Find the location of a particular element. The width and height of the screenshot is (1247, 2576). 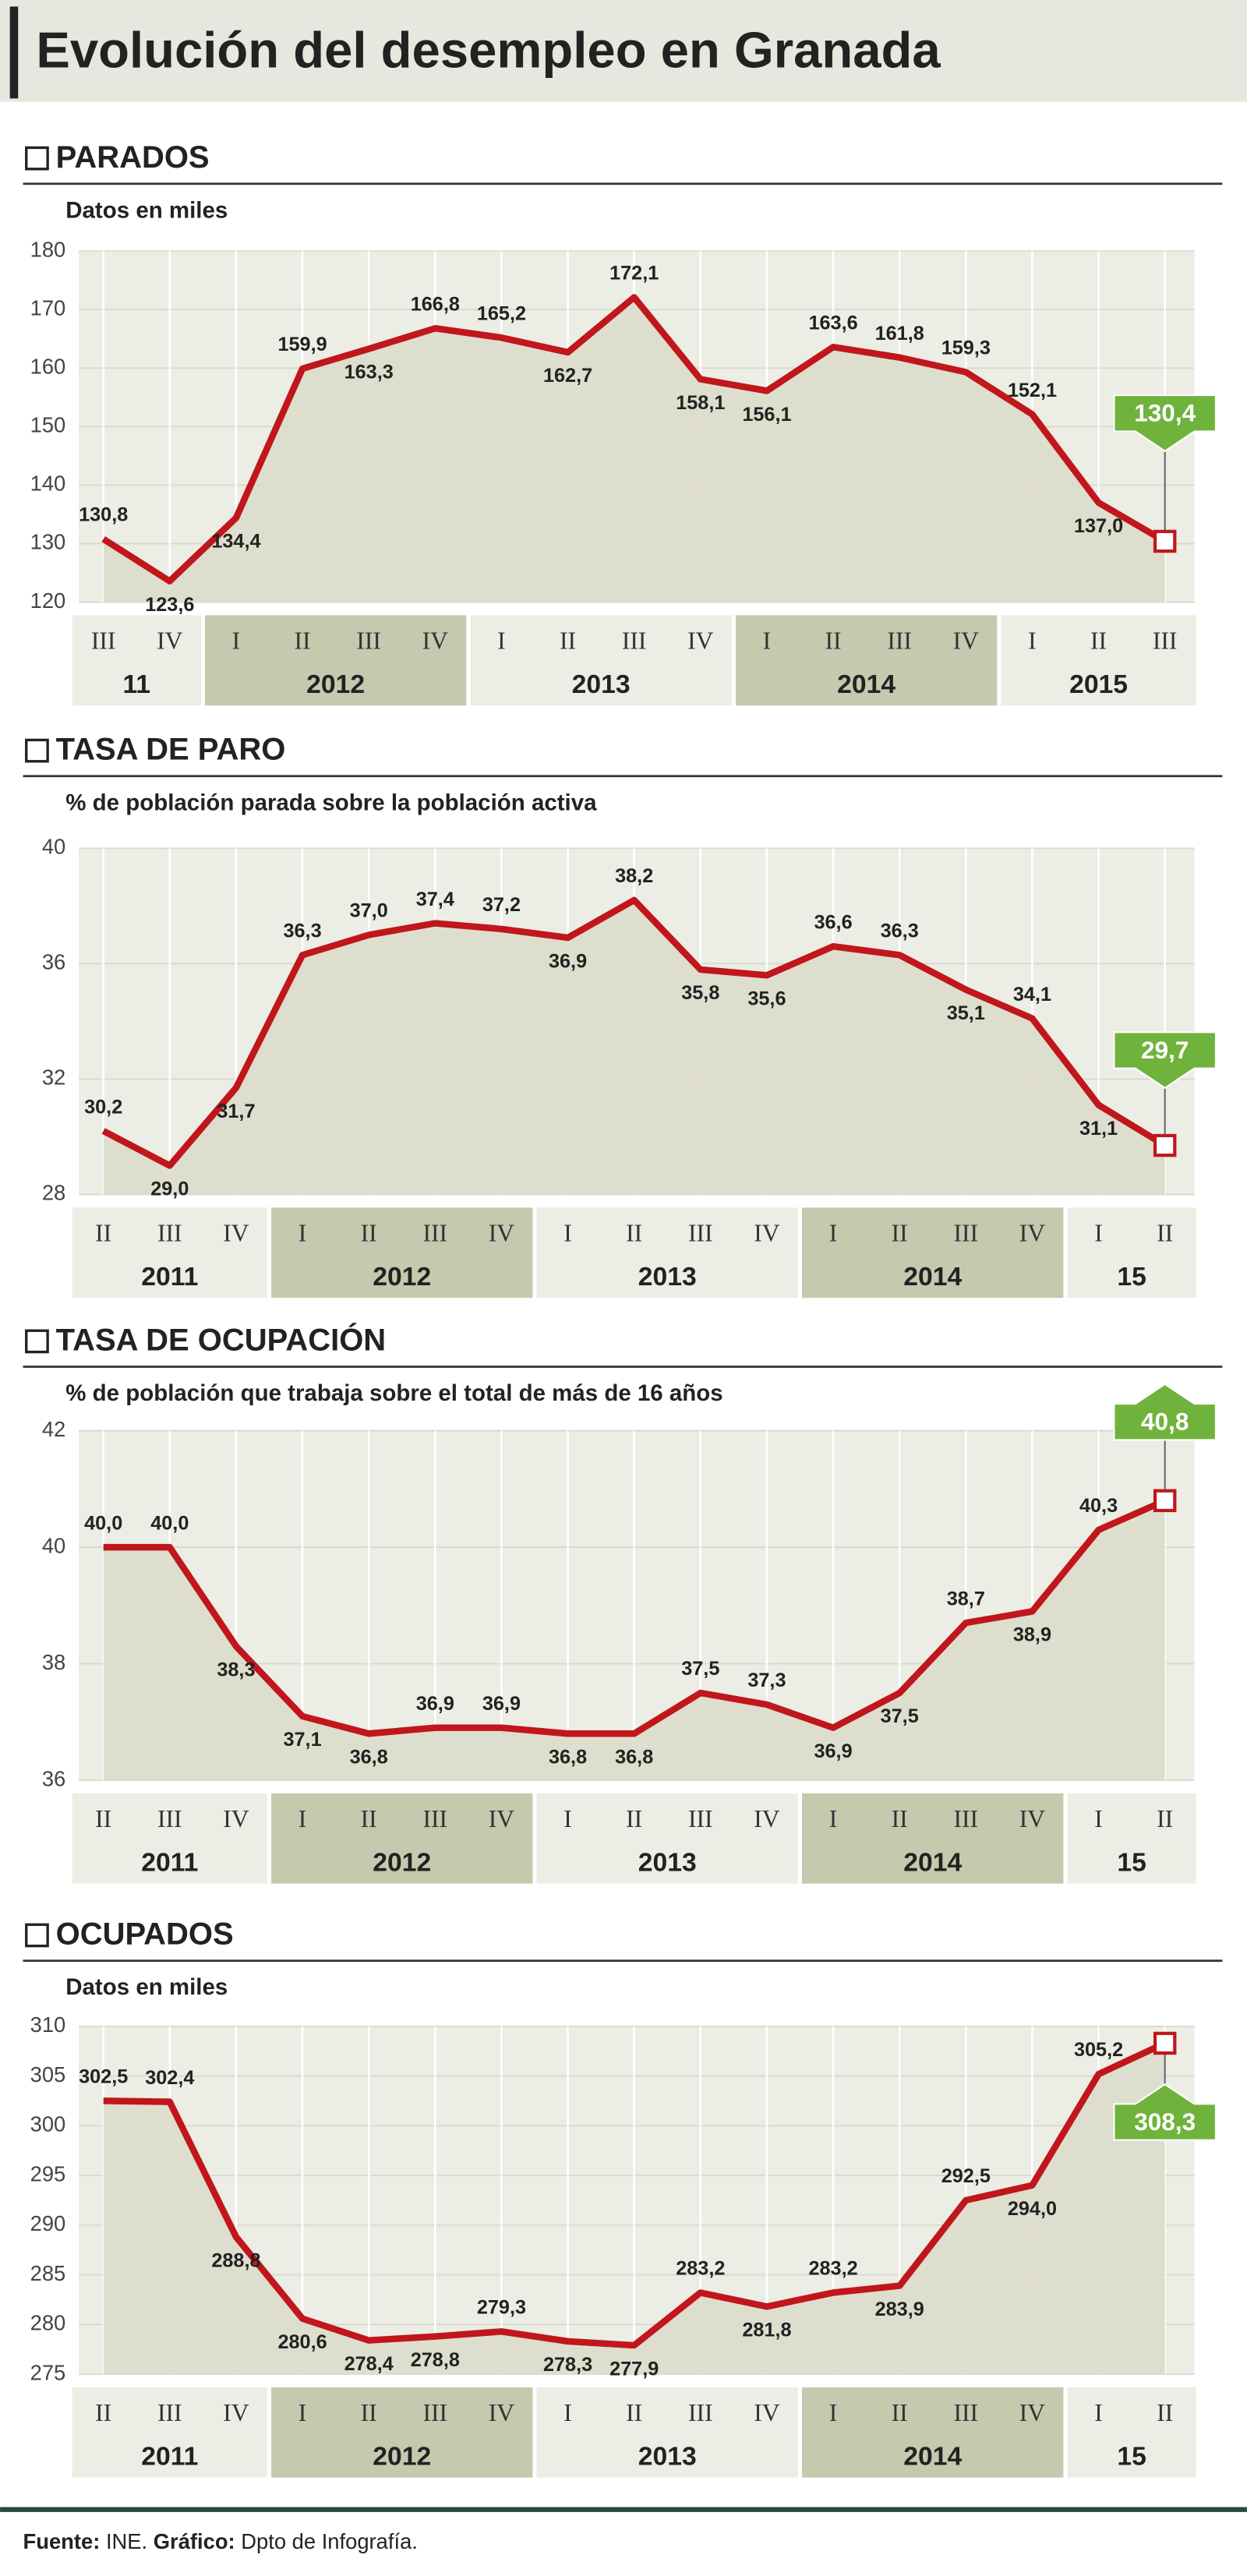

value-label: 165,2 is located at coordinates (502, 313).